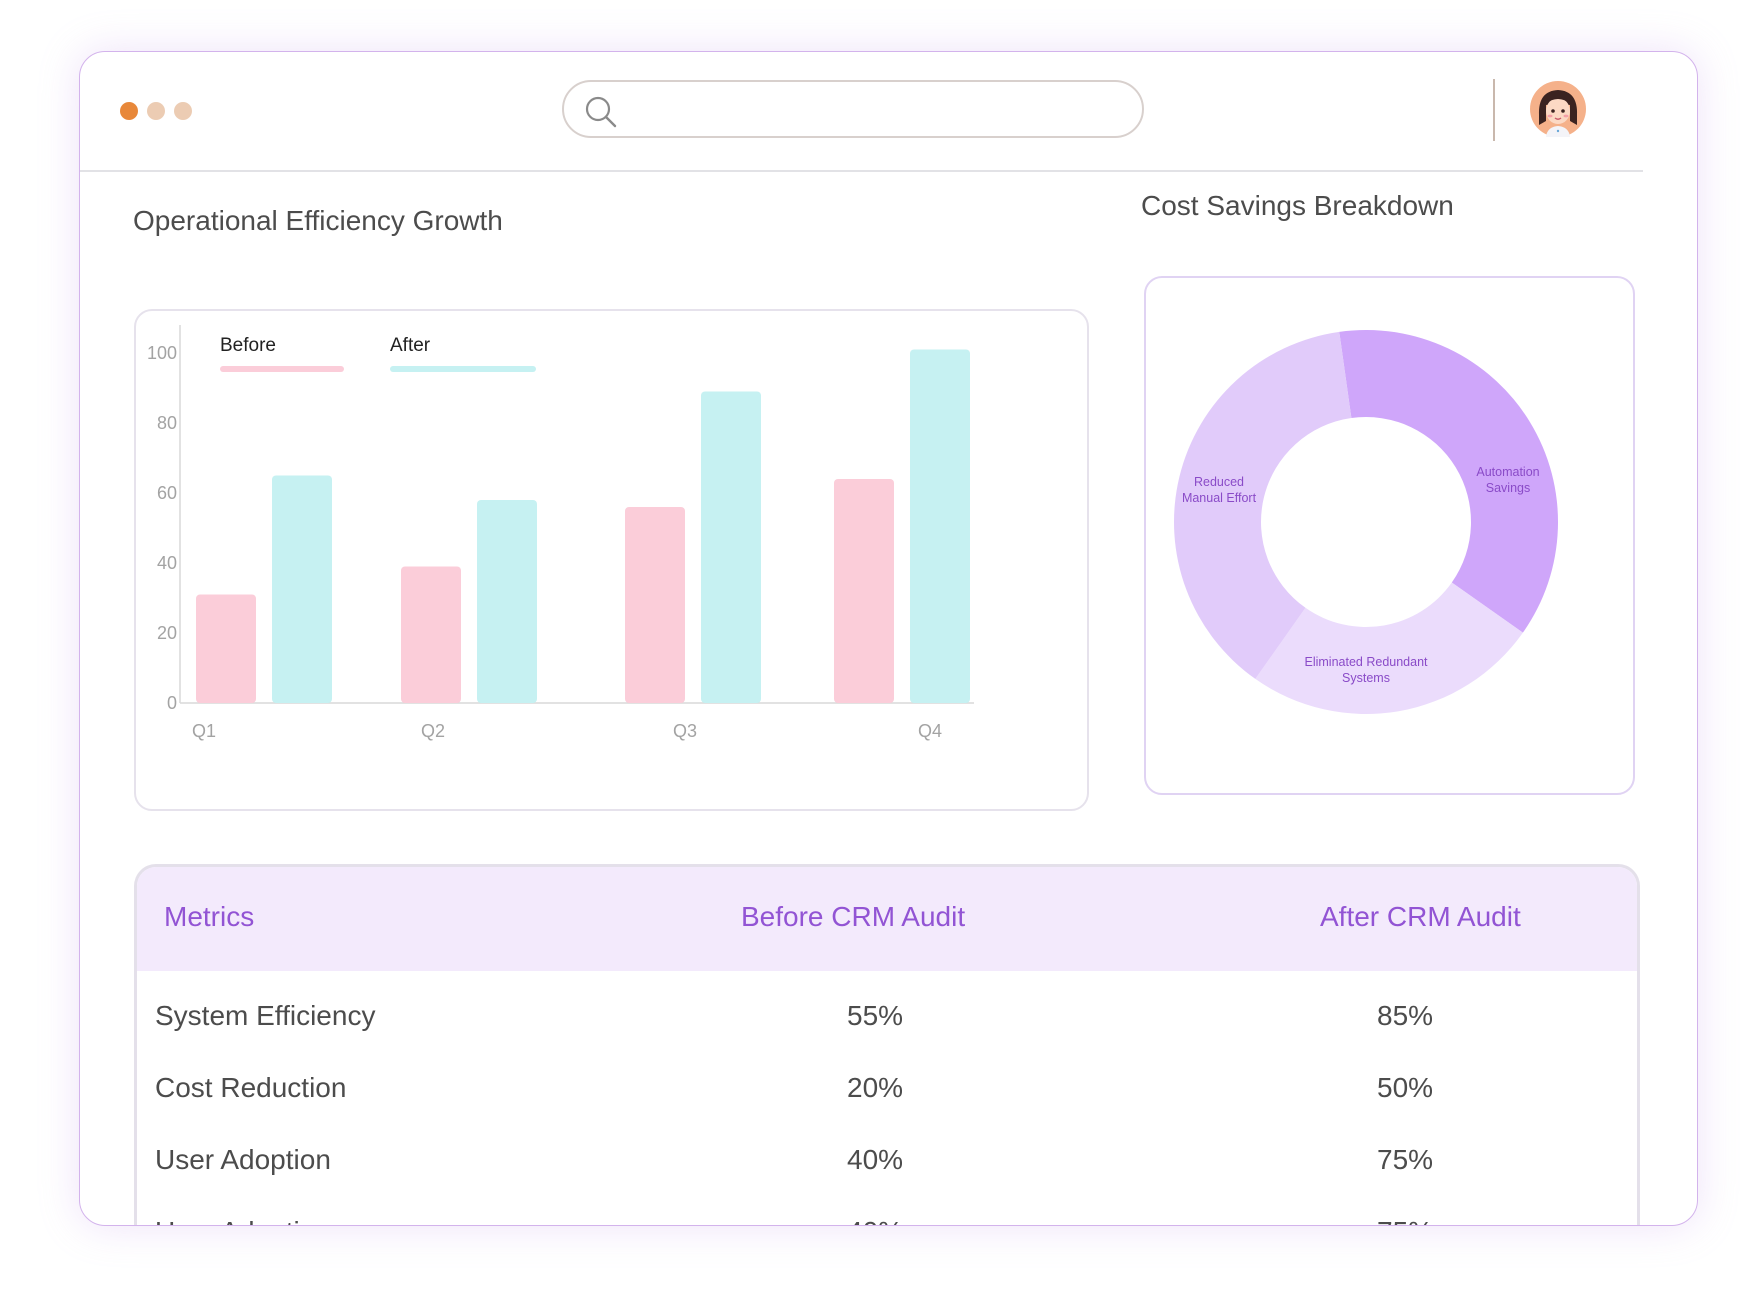 This screenshot has height=1304, width=1748. I want to click on x-tick-label: Q3, so click(685, 731).